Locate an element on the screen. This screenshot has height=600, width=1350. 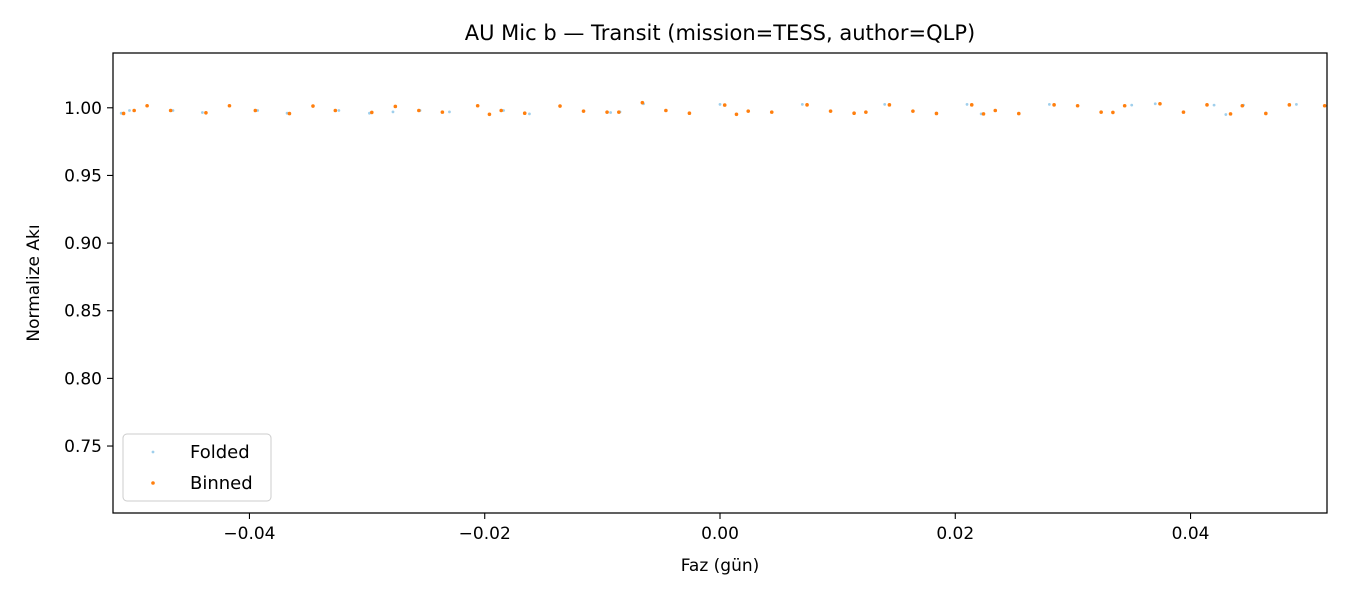
legend-label-binned: Binned is located at coordinates (221, 483).